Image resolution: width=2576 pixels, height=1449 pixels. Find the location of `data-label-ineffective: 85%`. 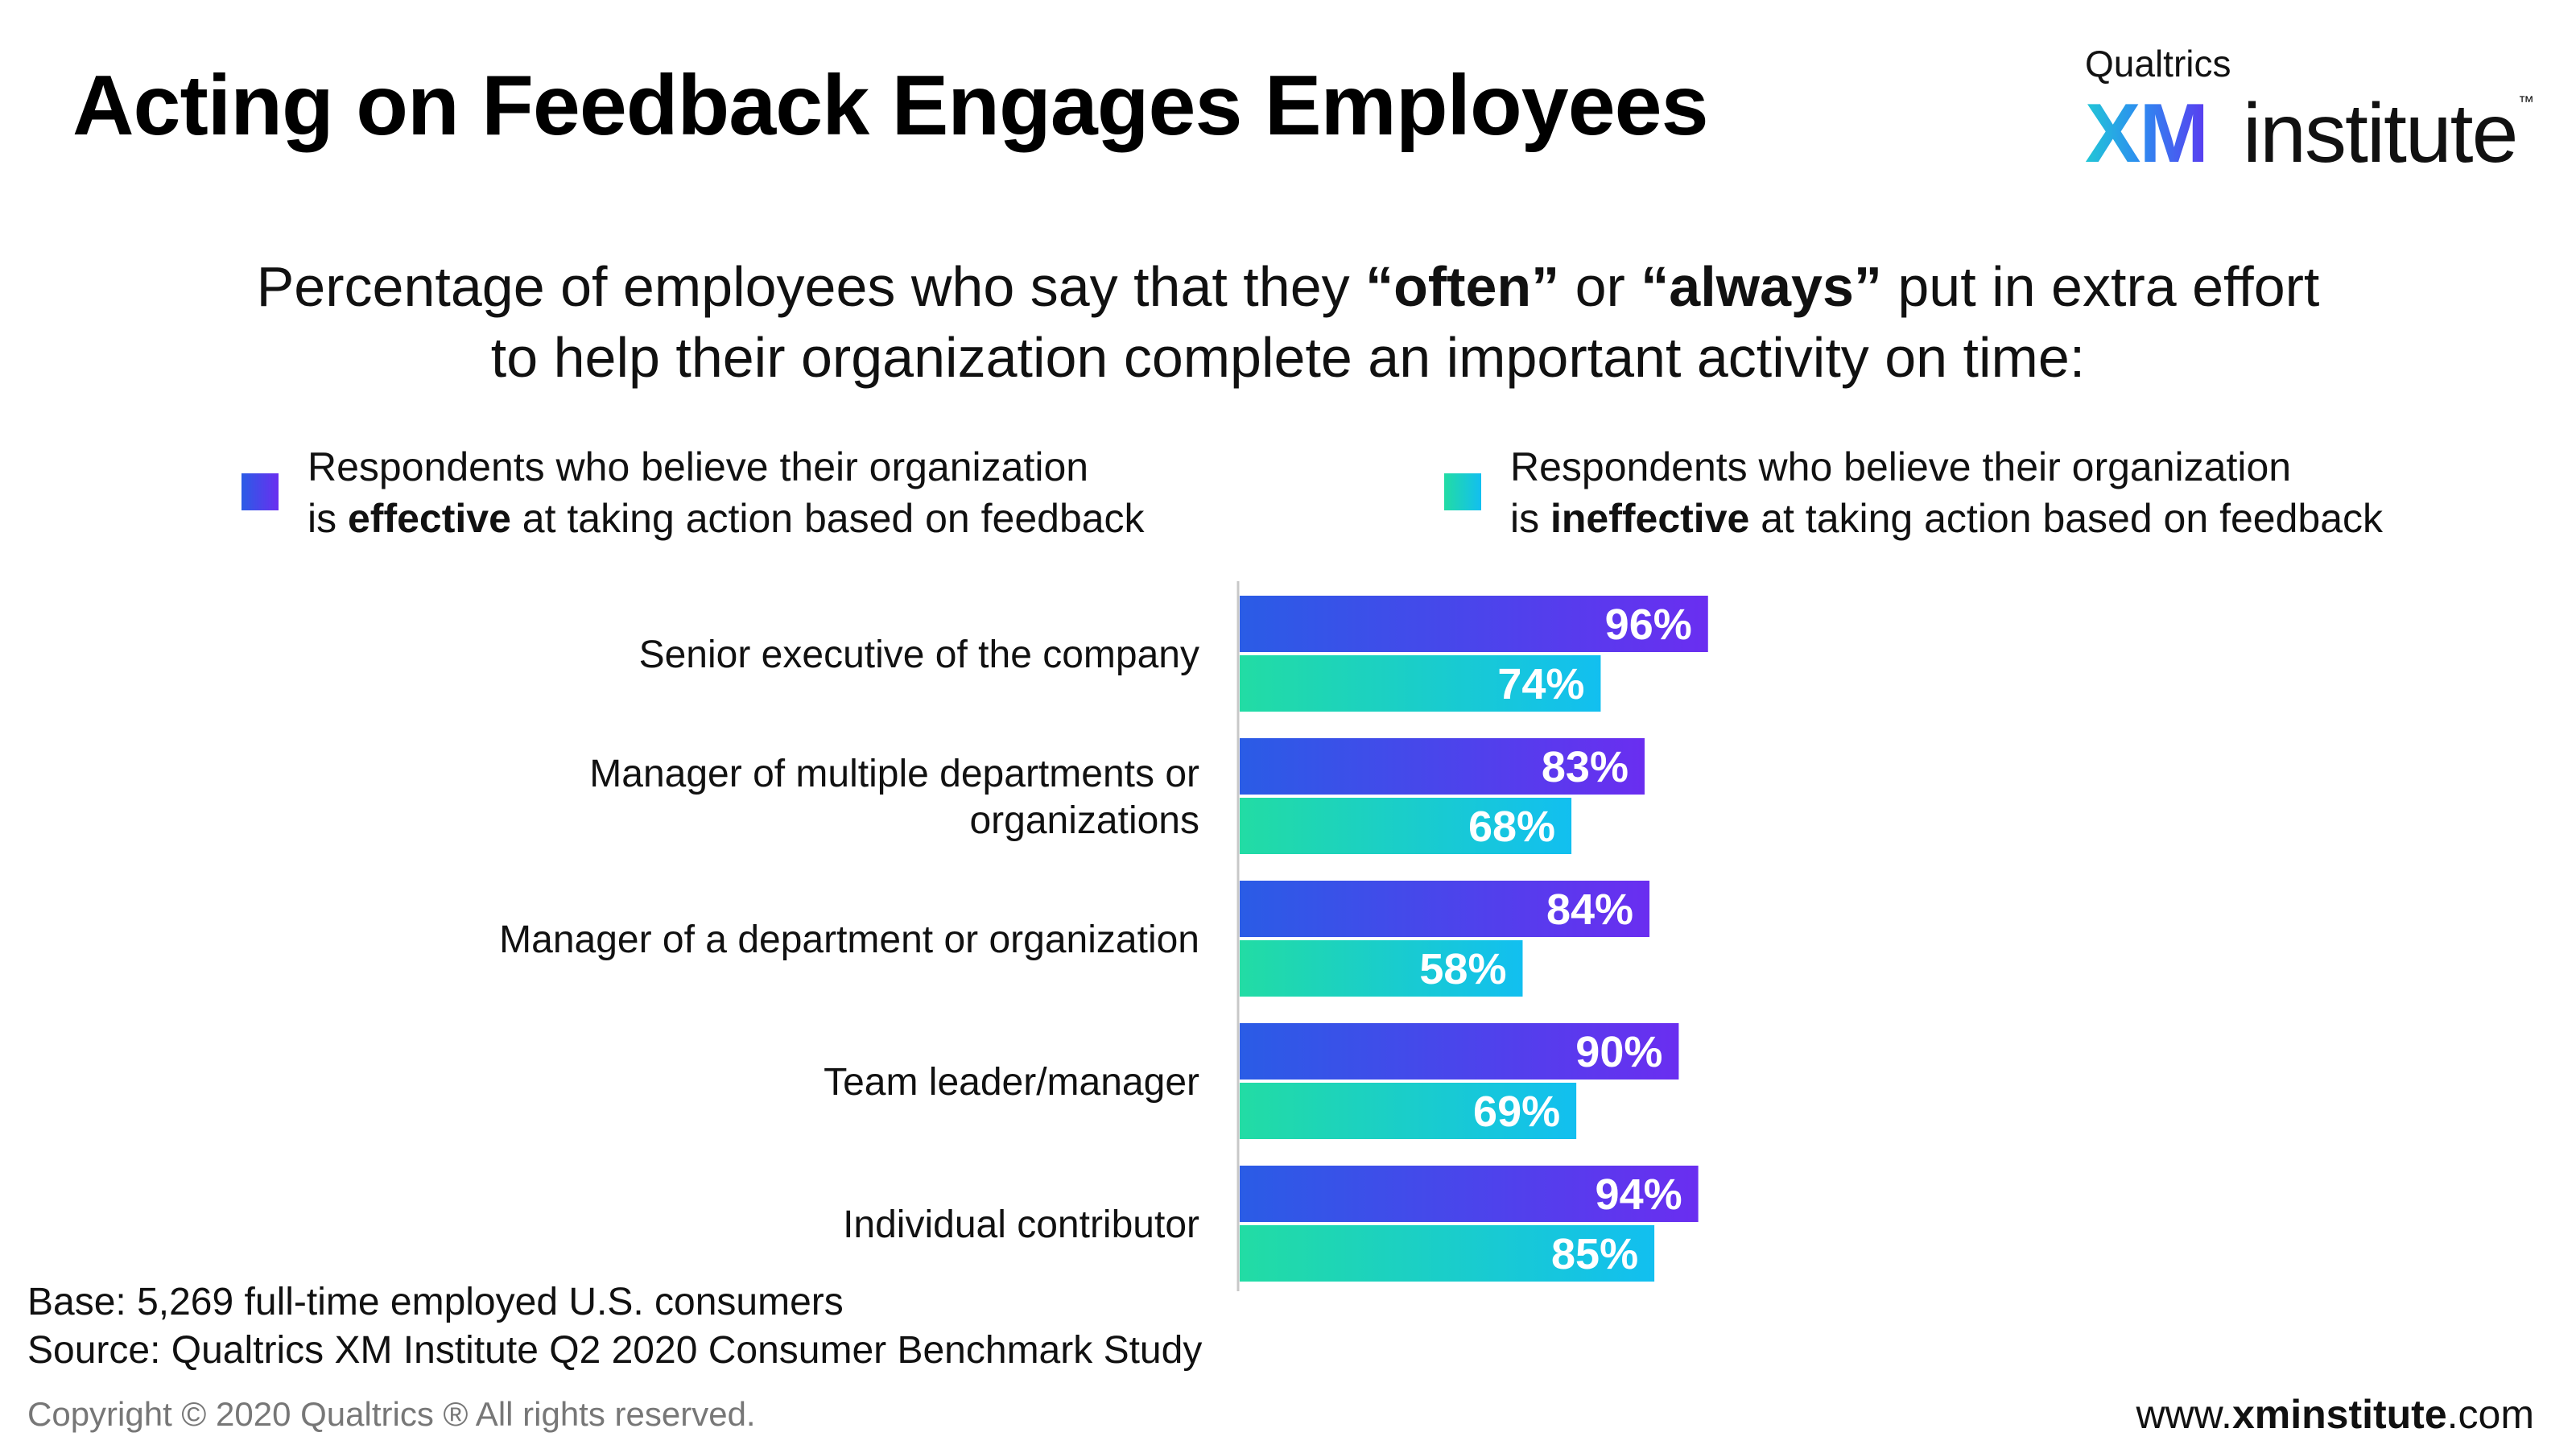

data-label-ineffective: 85% is located at coordinates (1594, 1254).